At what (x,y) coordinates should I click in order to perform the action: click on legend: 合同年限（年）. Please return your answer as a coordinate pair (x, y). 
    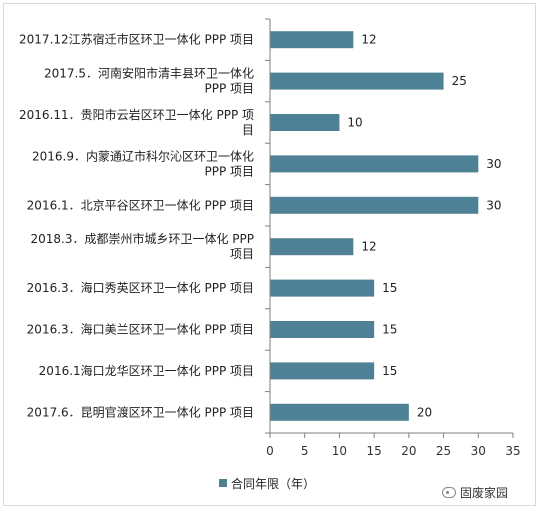
    Looking at the image, I should click on (267, 483).